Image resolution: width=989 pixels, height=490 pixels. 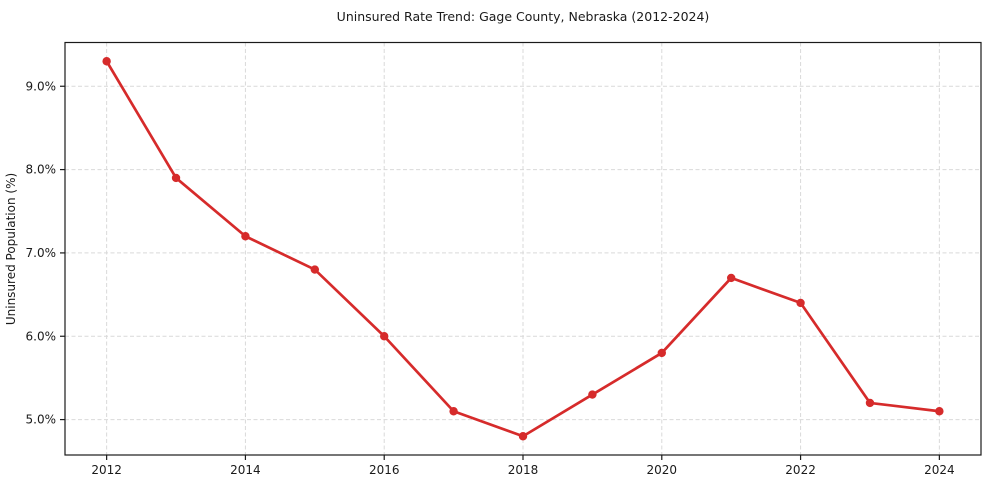 What do you see at coordinates (41, 86) in the screenshot?
I see `y-tick-label: 9.0%` at bounding box center [41, 86].